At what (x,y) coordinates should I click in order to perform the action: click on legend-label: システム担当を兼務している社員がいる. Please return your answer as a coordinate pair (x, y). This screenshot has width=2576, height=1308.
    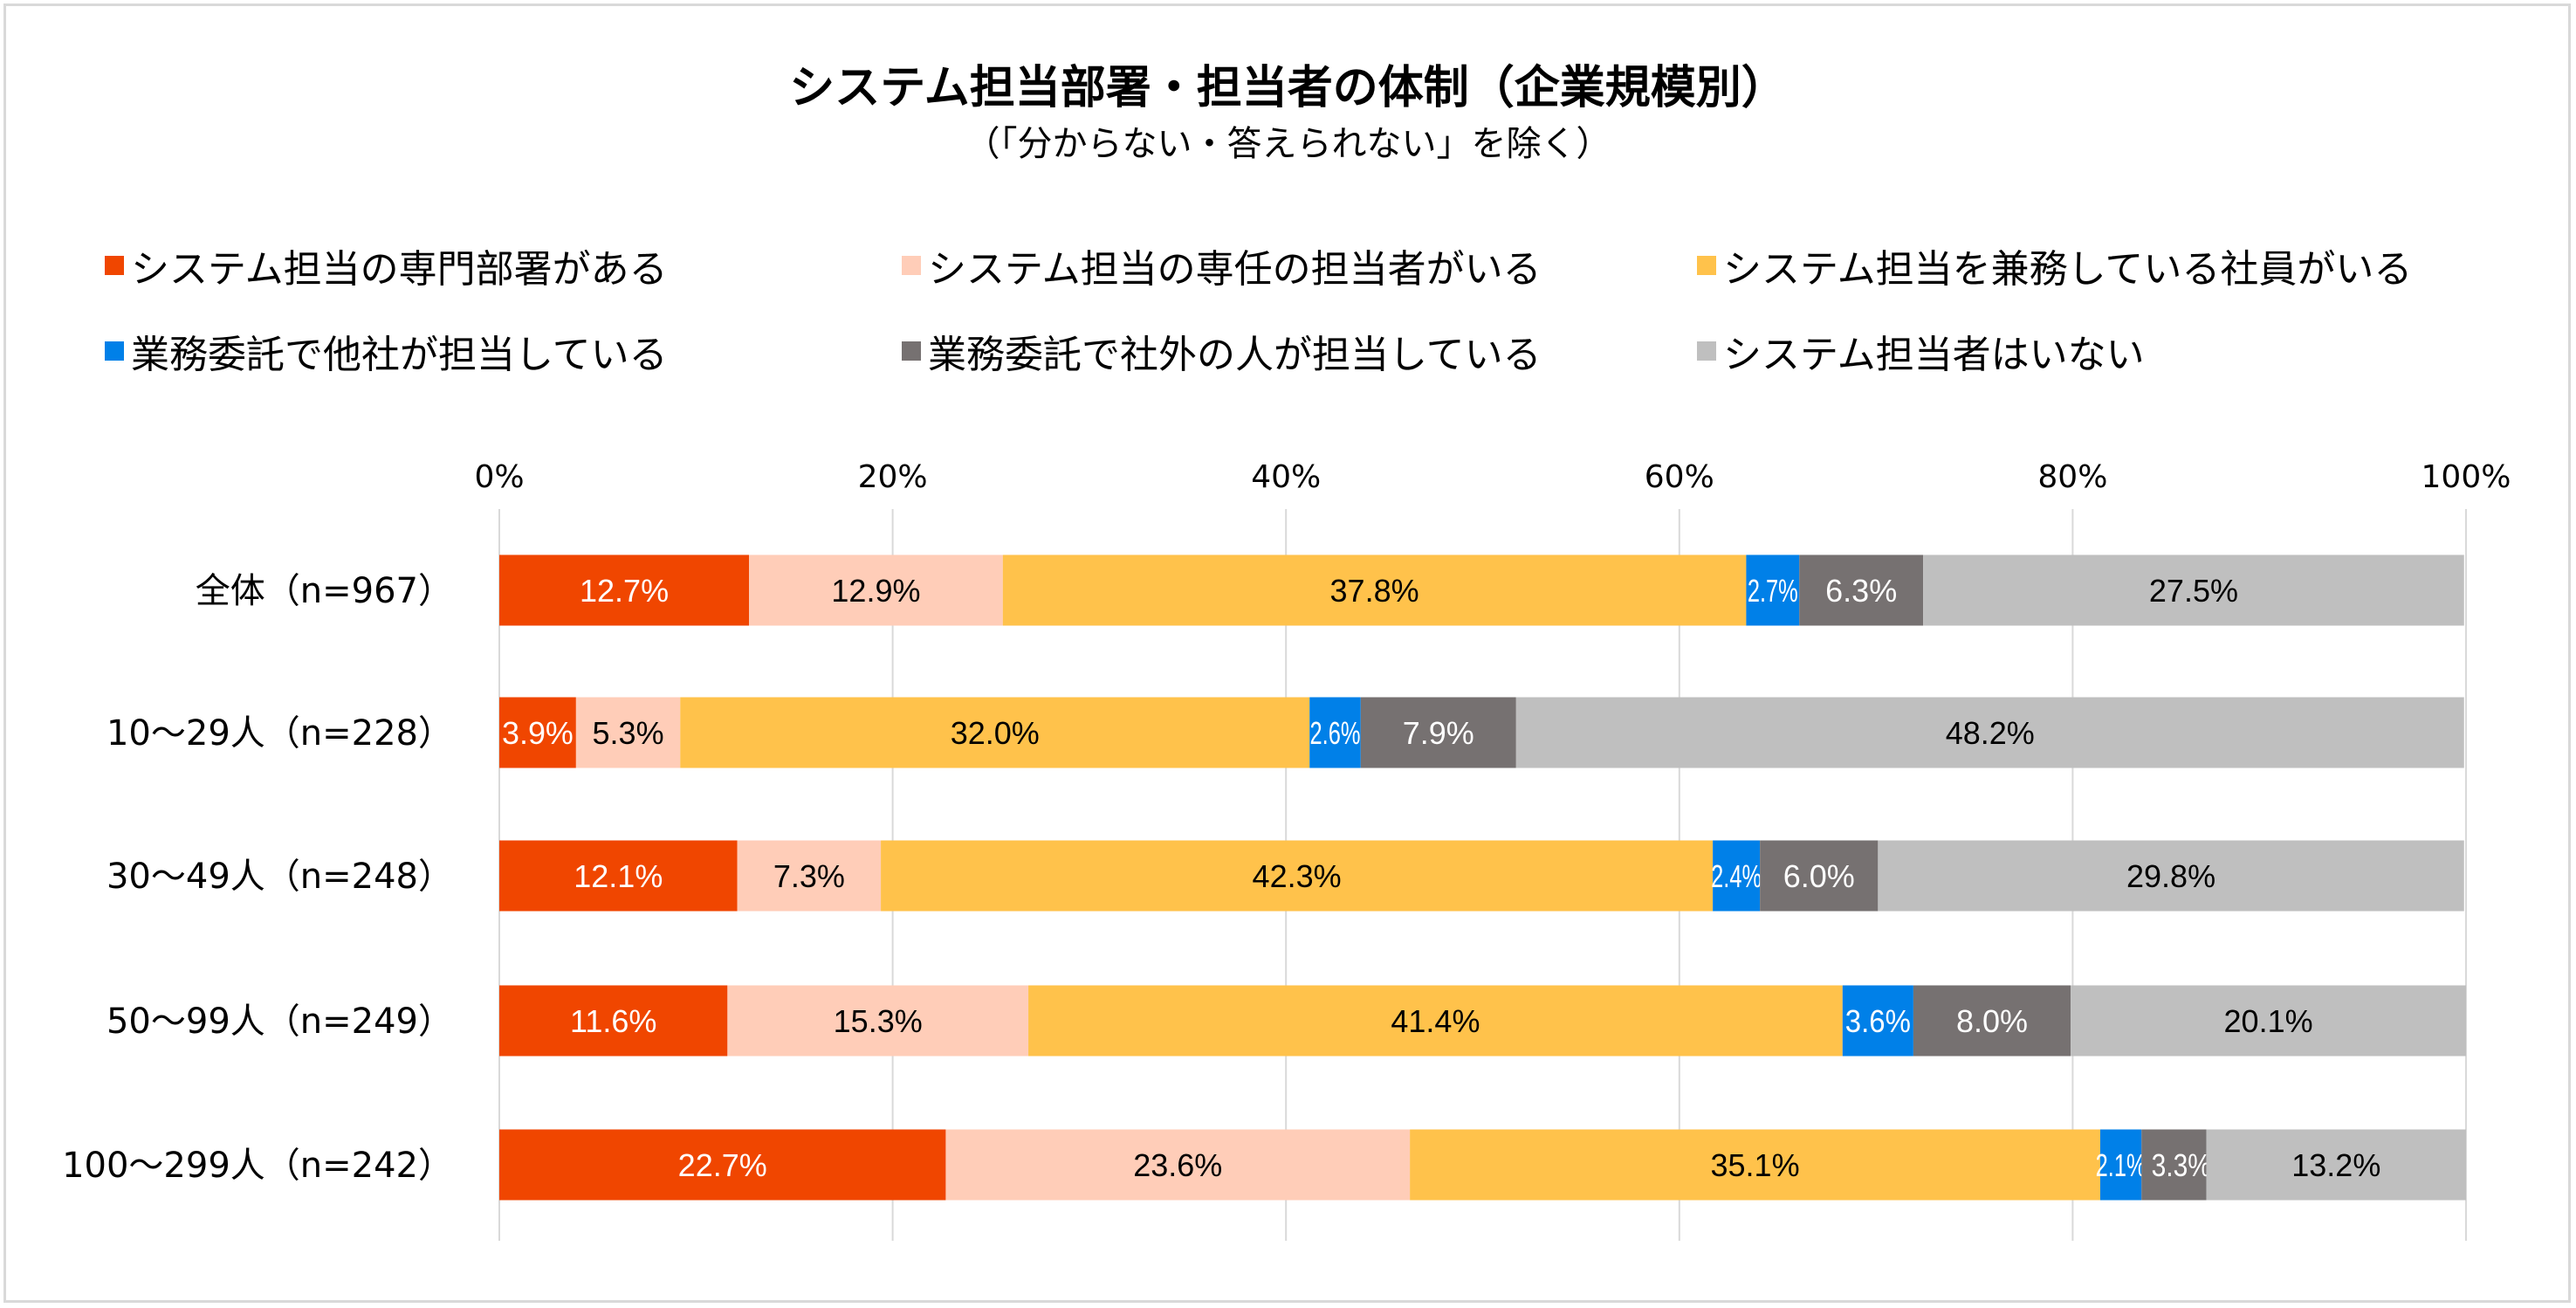
    Looking at the image, I should click on (2068, 269).